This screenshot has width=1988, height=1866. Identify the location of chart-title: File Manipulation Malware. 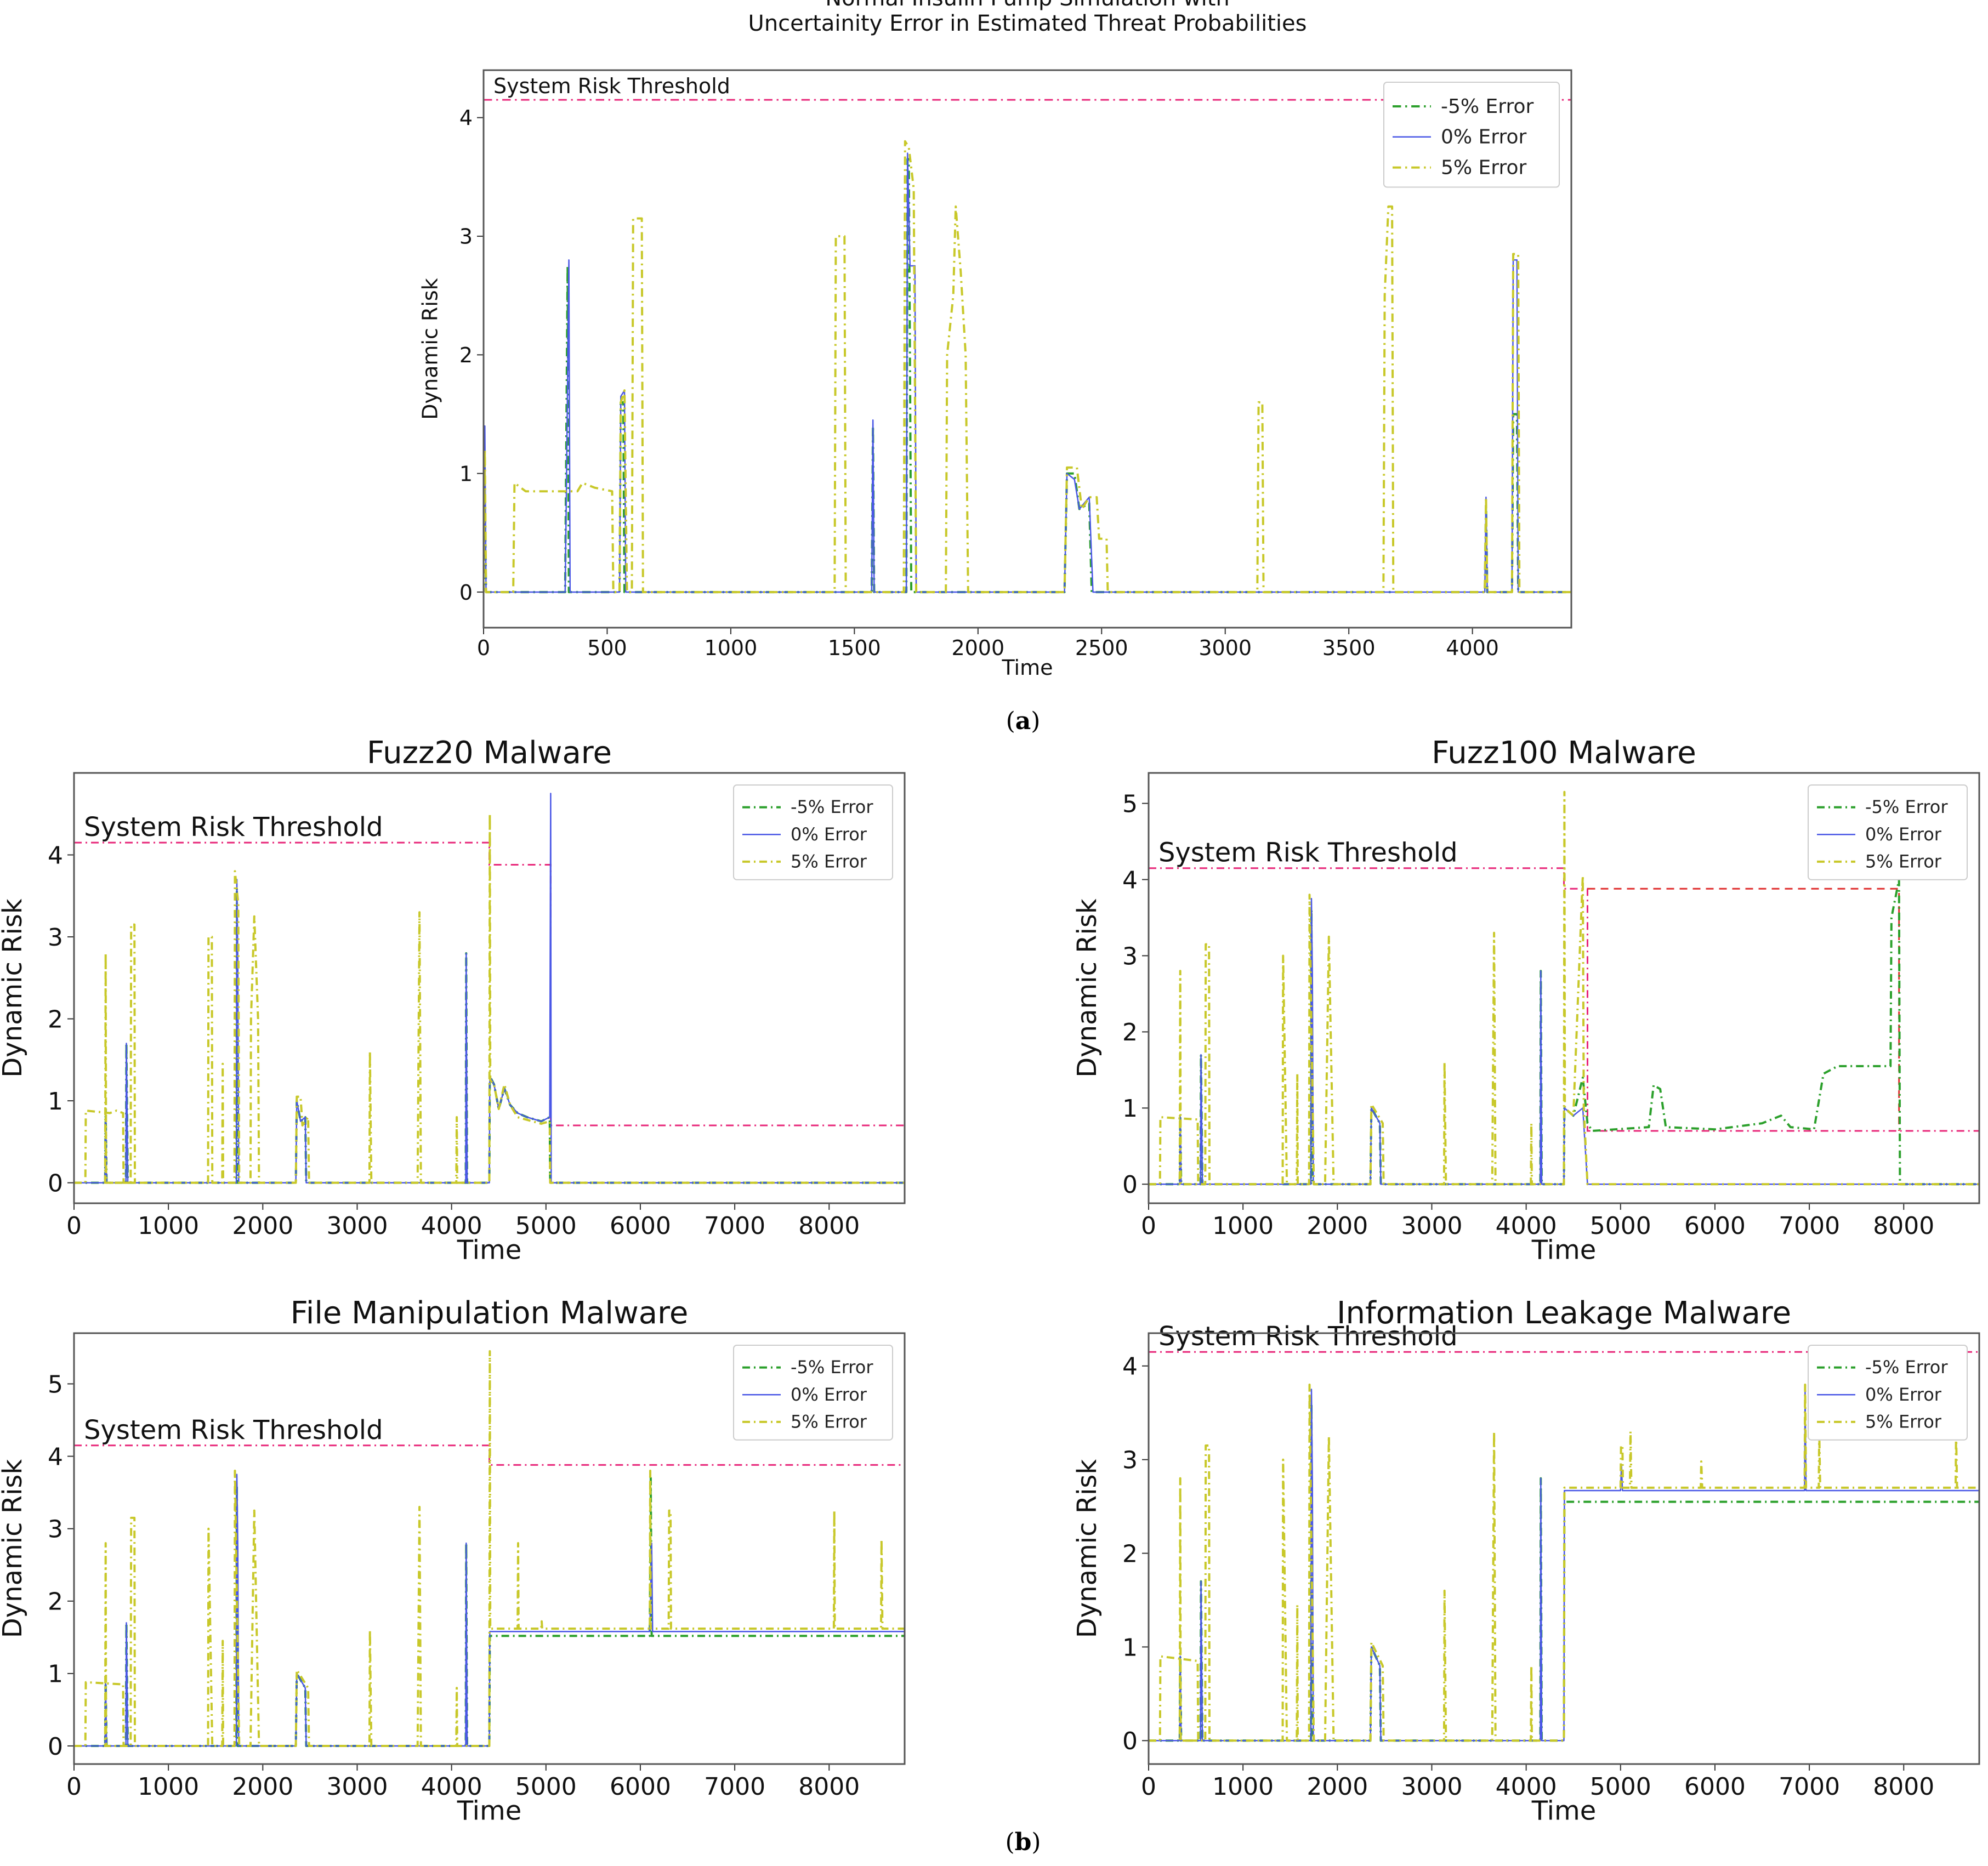
(490, 1313).